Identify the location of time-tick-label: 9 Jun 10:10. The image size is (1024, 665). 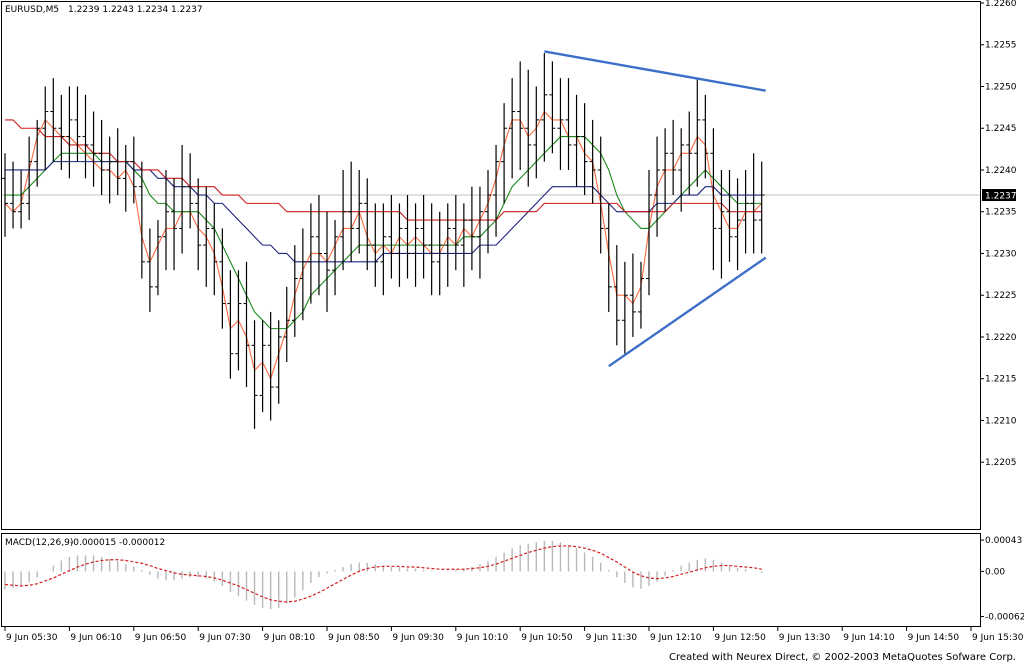
(483, 638).